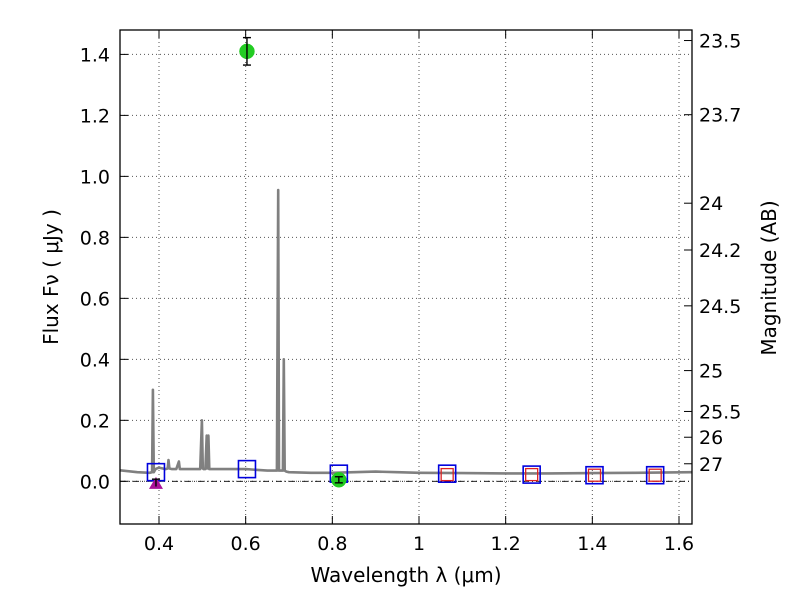 The height and width of the screenshot is (600, 800). Describe the element at coordinates (679, 544) in the screenshot. I see `x-tick-label: 1.6` at that location.